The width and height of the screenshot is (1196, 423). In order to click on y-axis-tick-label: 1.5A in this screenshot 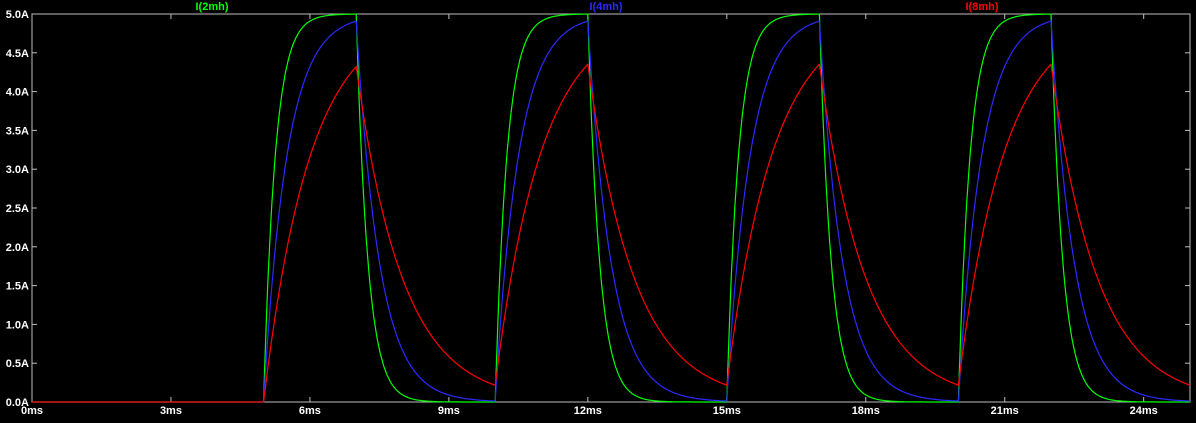, I will do `click(17, 287)`.